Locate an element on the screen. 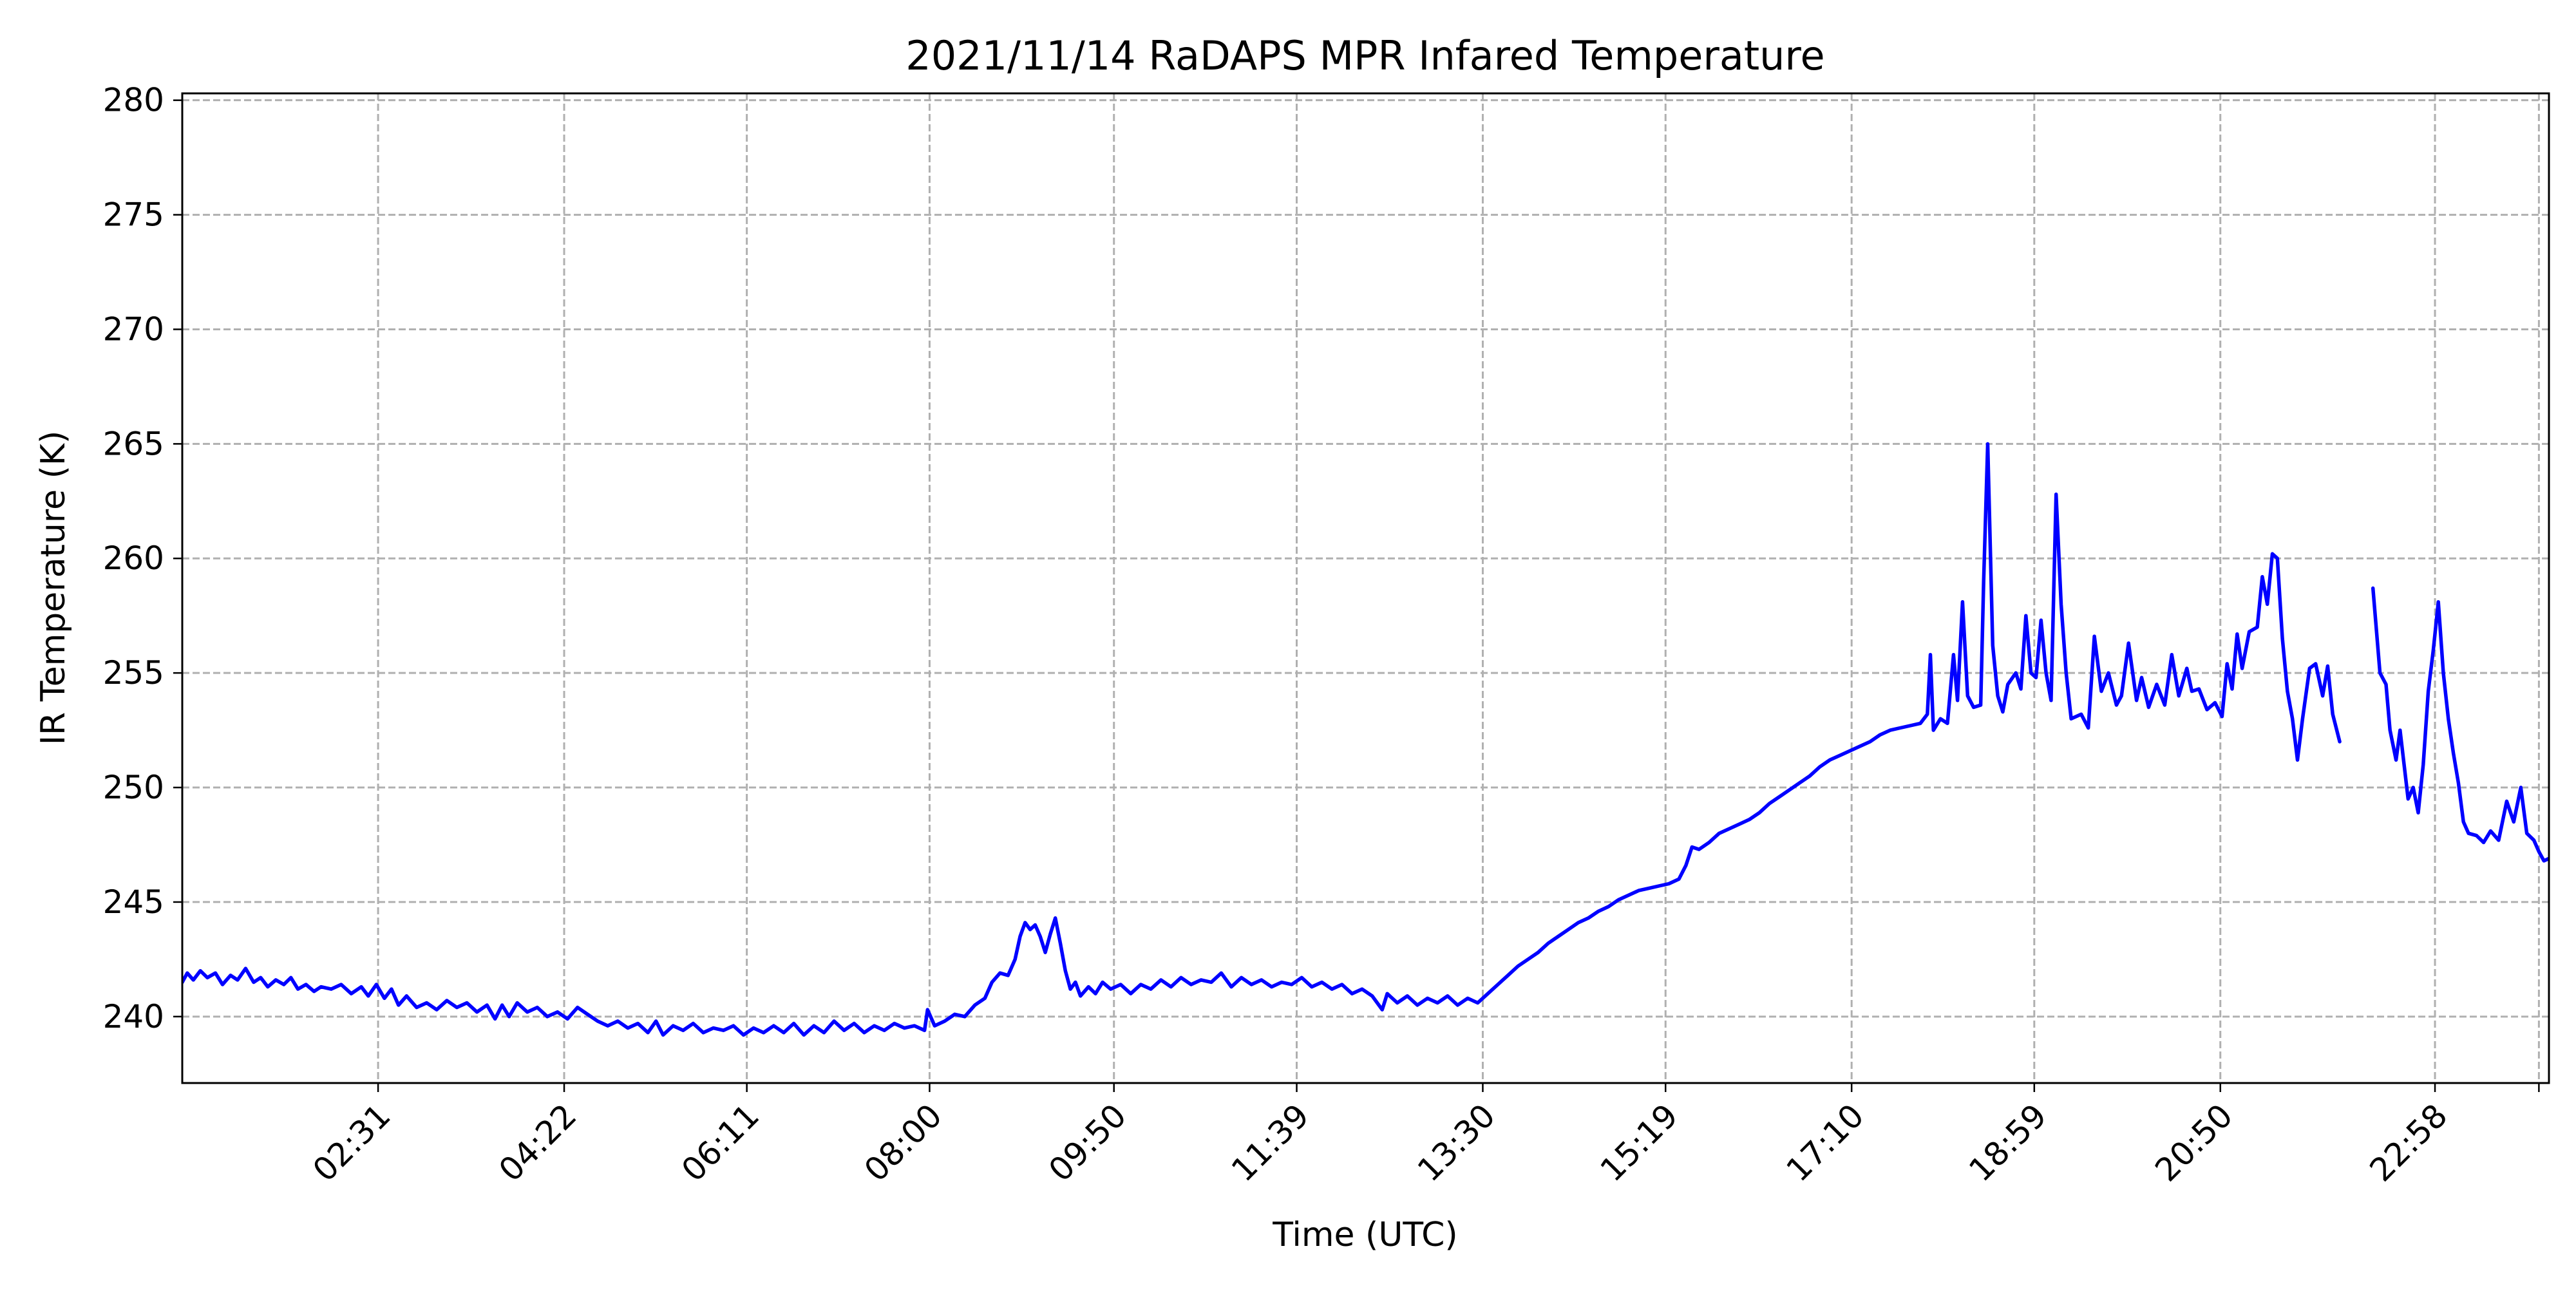  y-tick-label: 265 is located at coordinates (133, 443).